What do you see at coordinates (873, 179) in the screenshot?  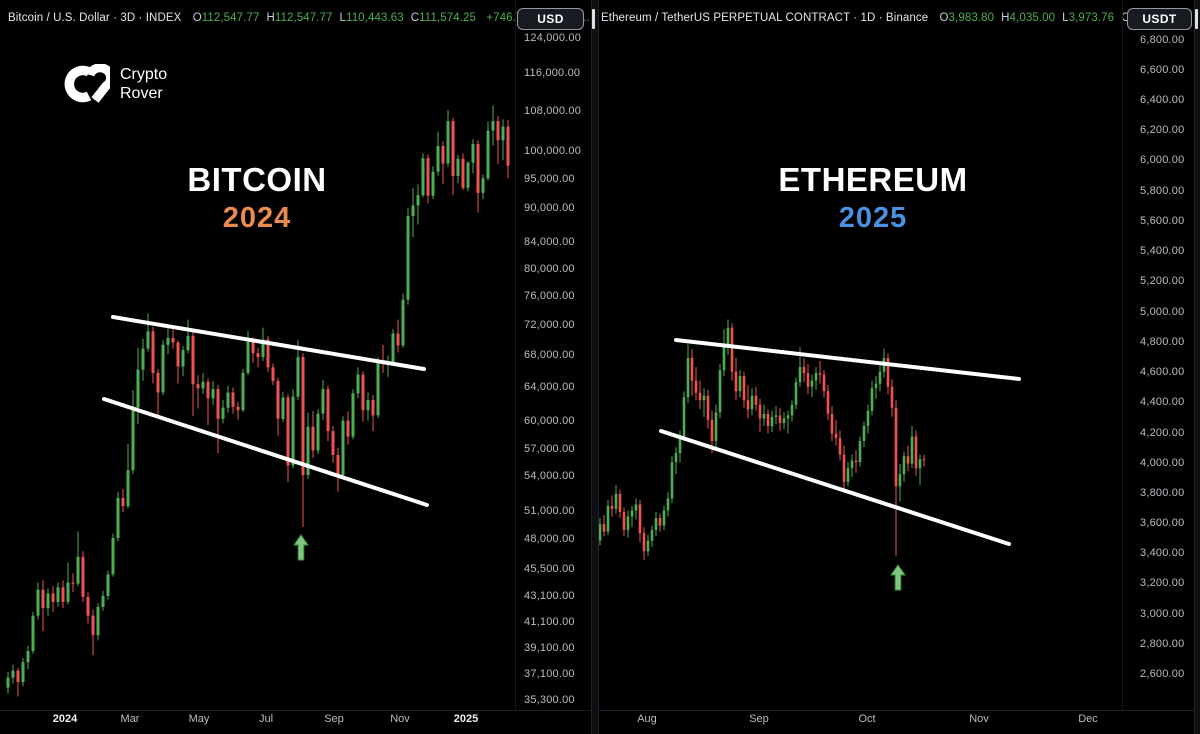 I see `ethereum-title: ETHEREUM` at bounding box center [873, 179].